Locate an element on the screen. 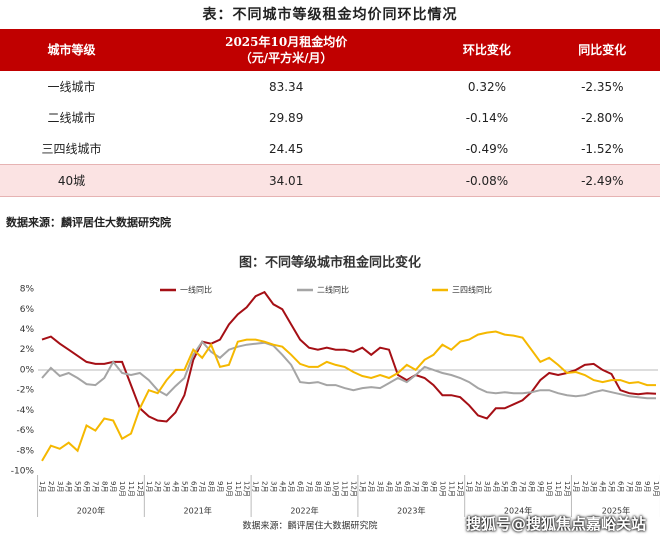 Image resolution: width=660 pixels, height=540 pixels. table-cell: 24.45 is located at coordinates (286, 148).